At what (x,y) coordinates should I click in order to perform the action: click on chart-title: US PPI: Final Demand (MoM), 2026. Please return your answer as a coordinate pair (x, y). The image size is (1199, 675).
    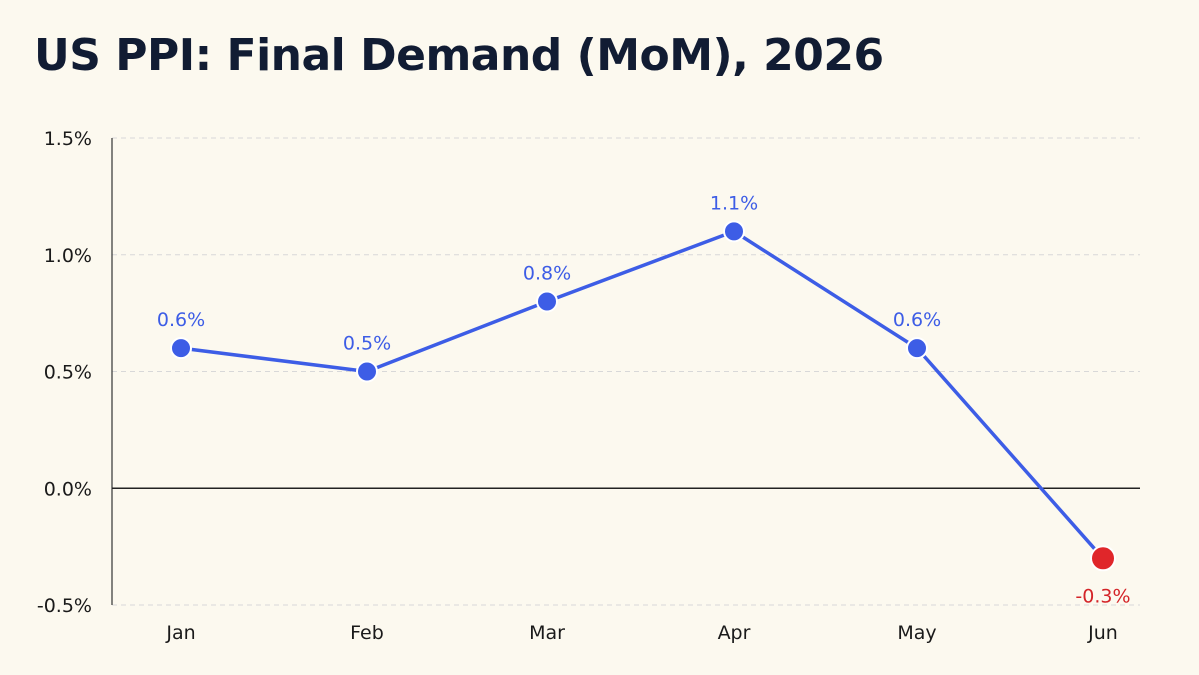
    Looking at the image, I should click on (459, 55).